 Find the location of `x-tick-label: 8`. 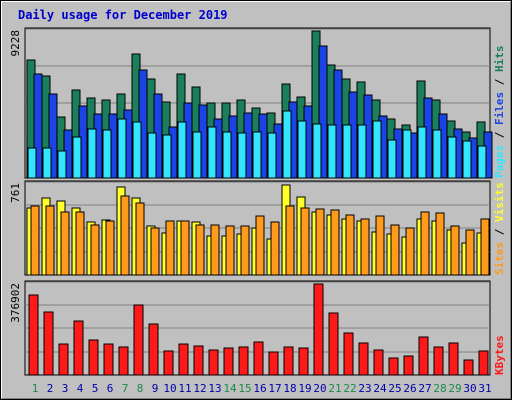

x-tick-label: 8 is located at coordinates (140, 388).